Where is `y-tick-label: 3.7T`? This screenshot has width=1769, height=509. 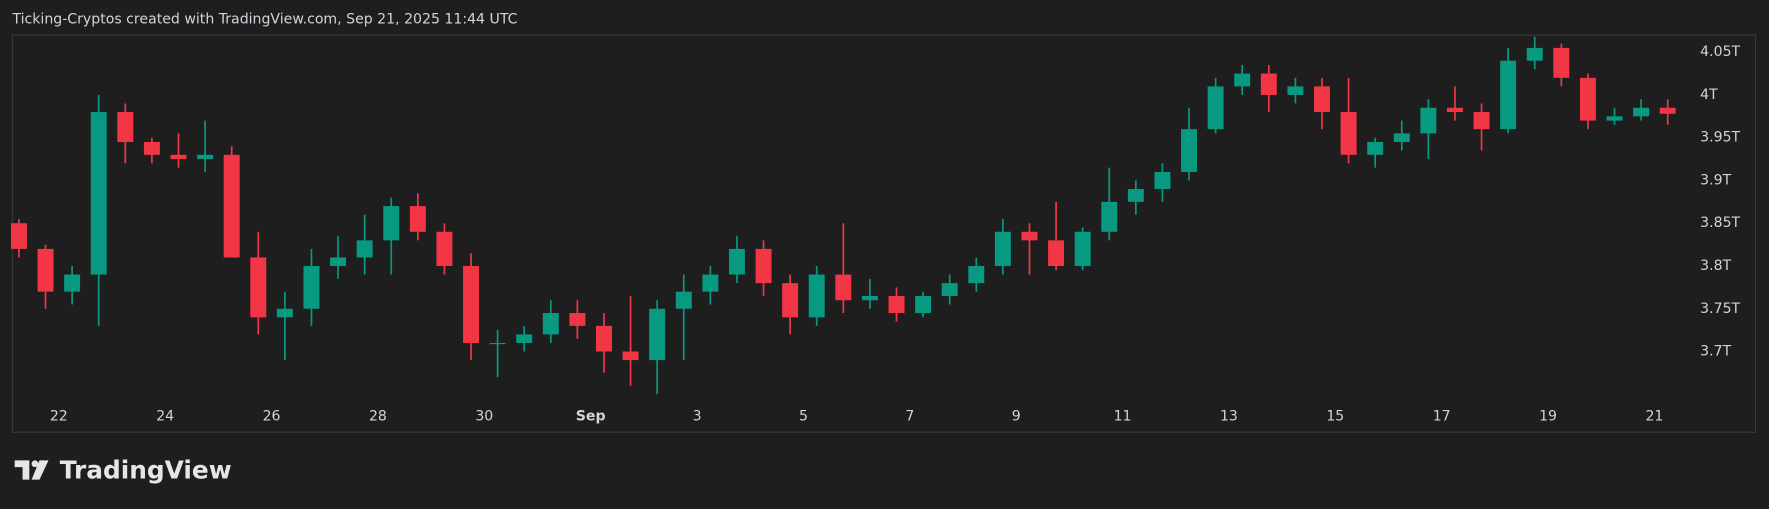
y-tick-label: 3.7T is located at coordinates (1715, 352).